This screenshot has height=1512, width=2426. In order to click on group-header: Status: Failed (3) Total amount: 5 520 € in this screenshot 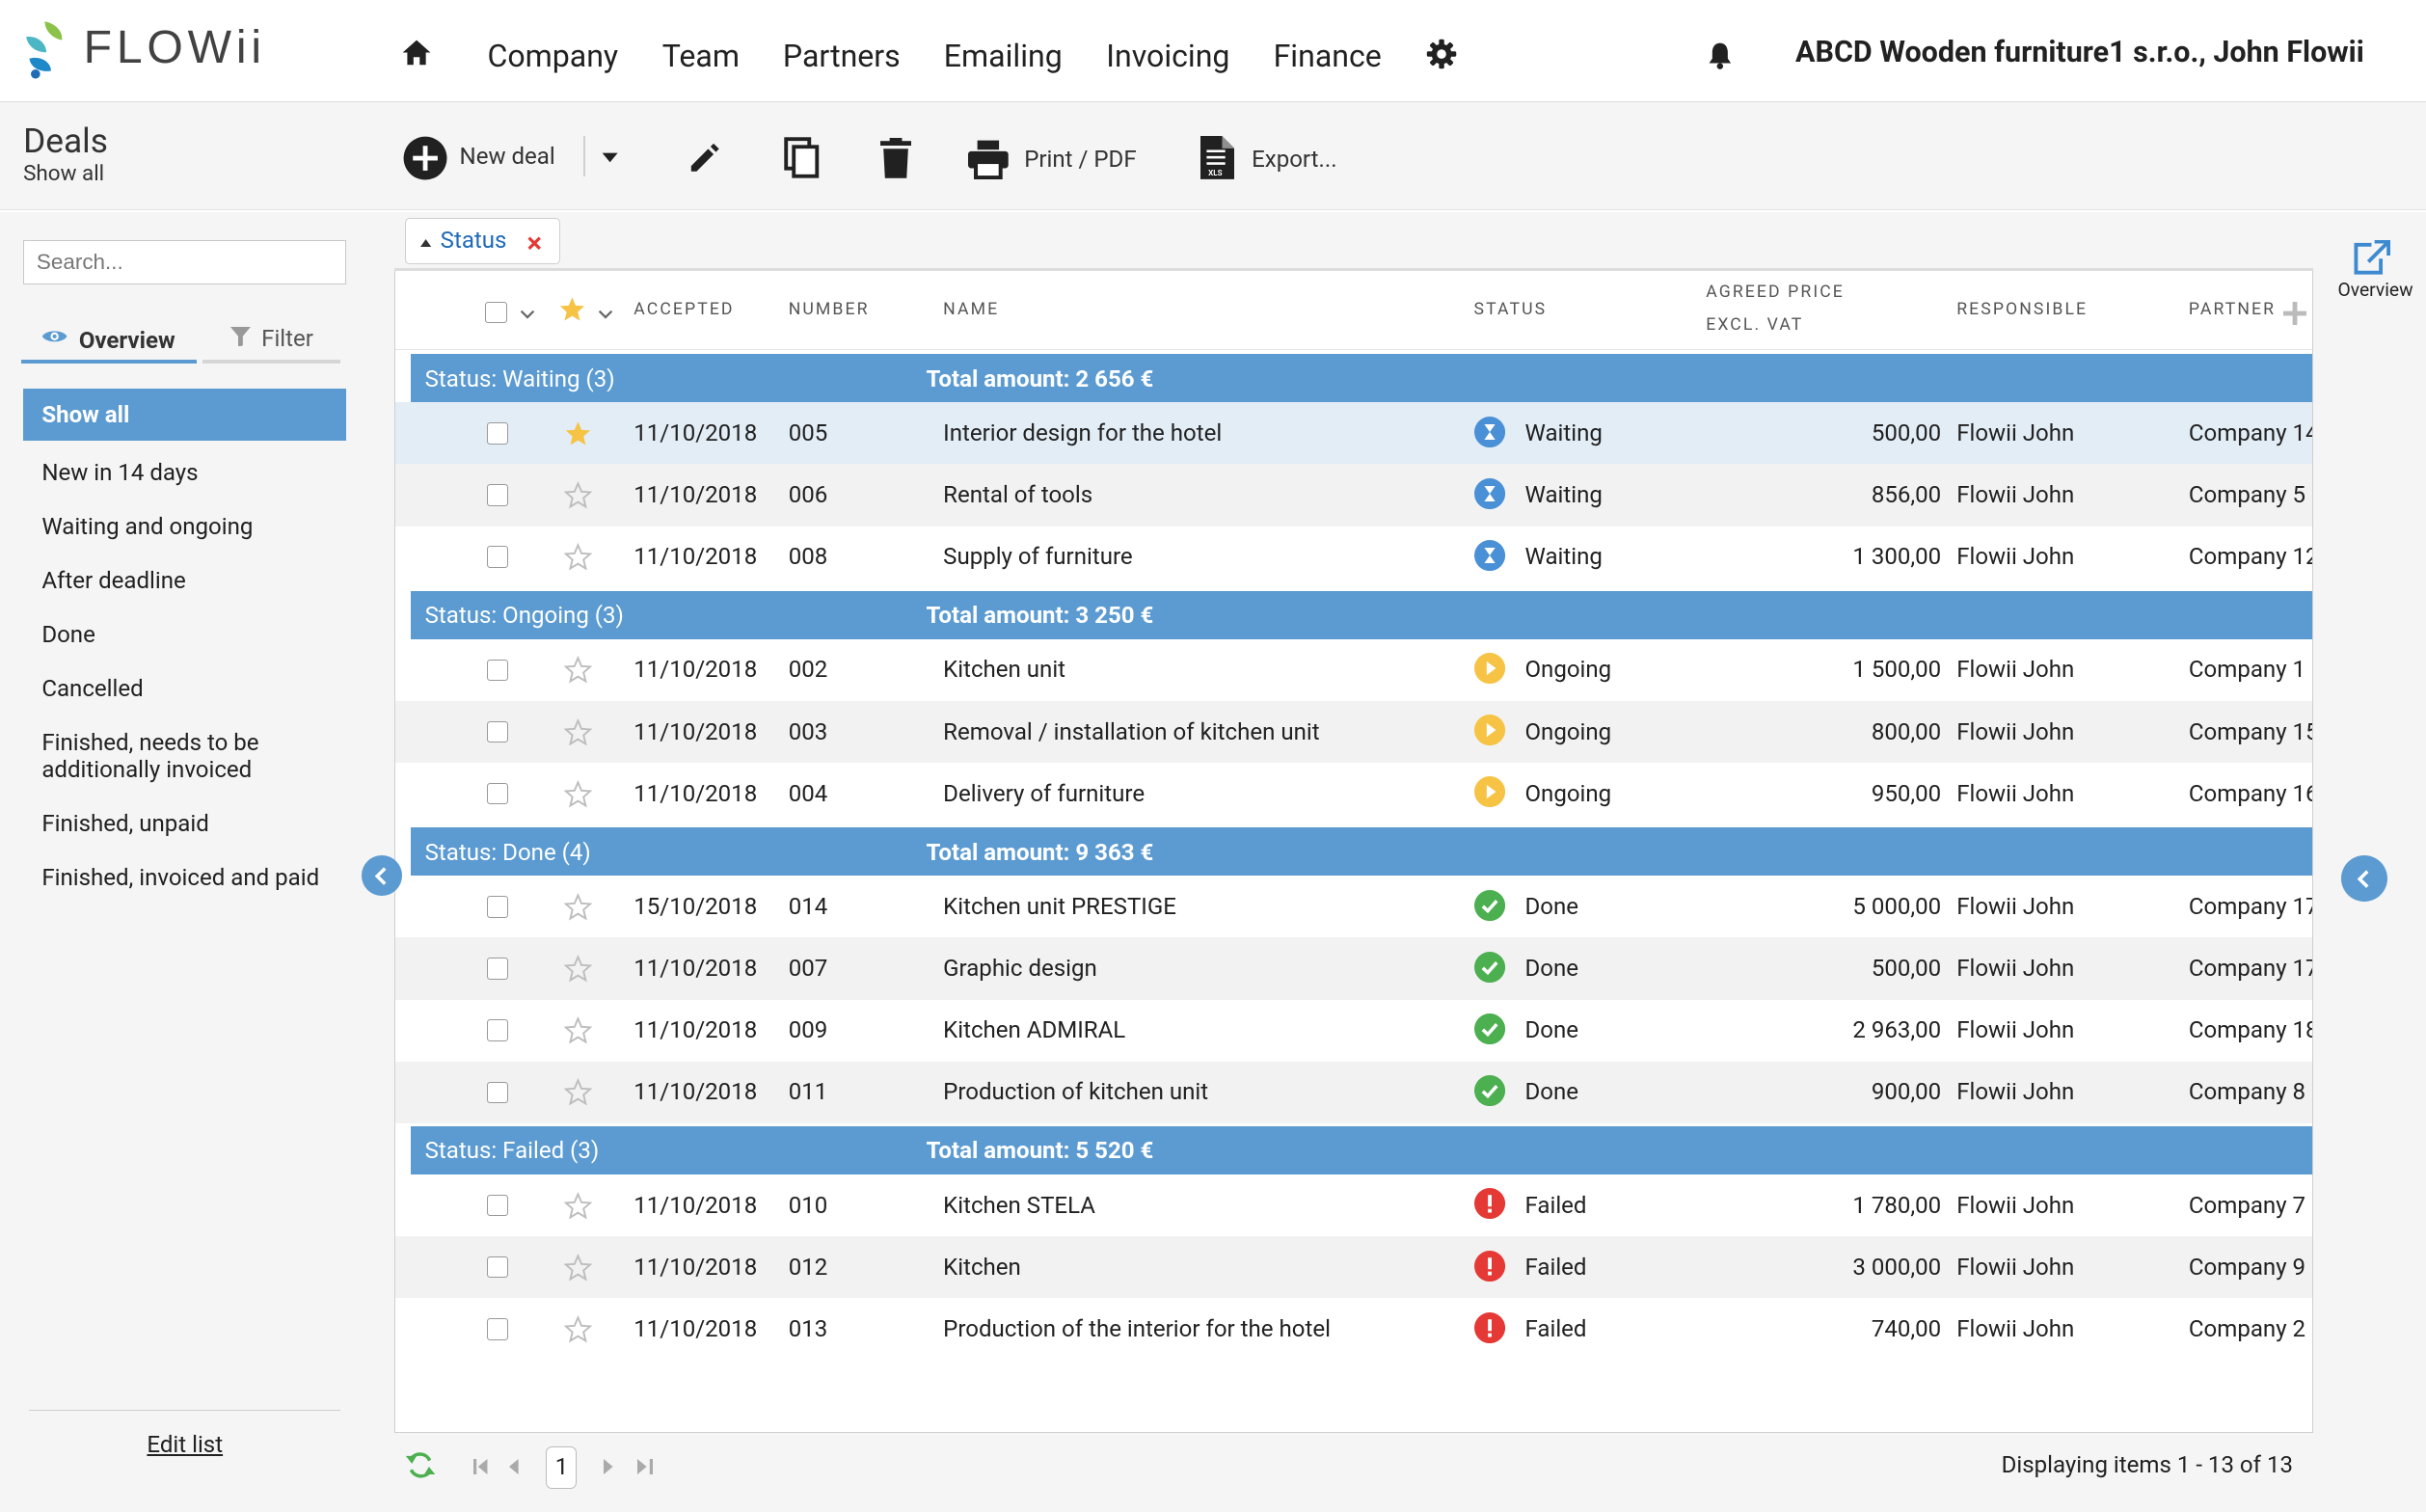, I will do `click(1361, 1150)`.